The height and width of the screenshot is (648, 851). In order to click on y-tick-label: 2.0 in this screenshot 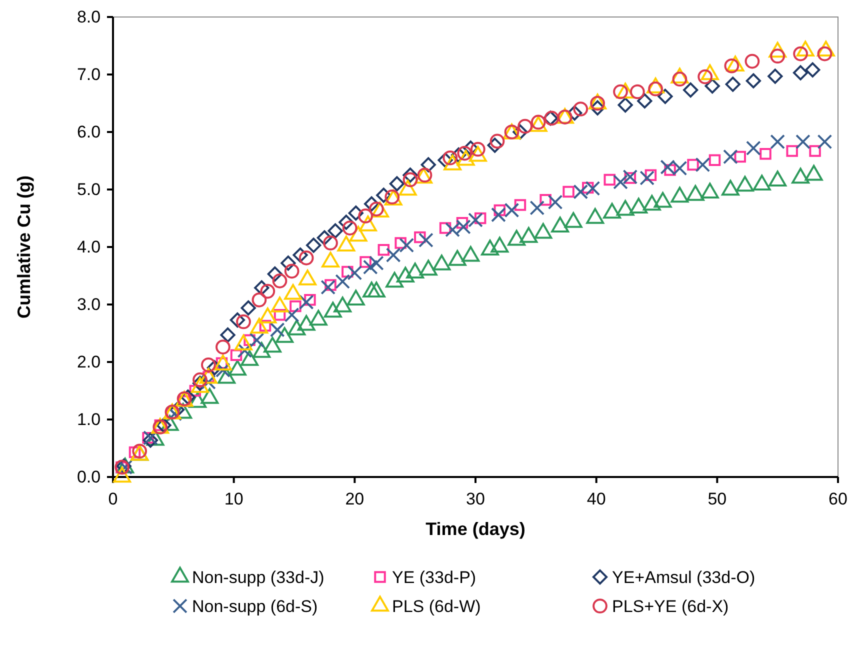, I will do `click(88, 362)`.